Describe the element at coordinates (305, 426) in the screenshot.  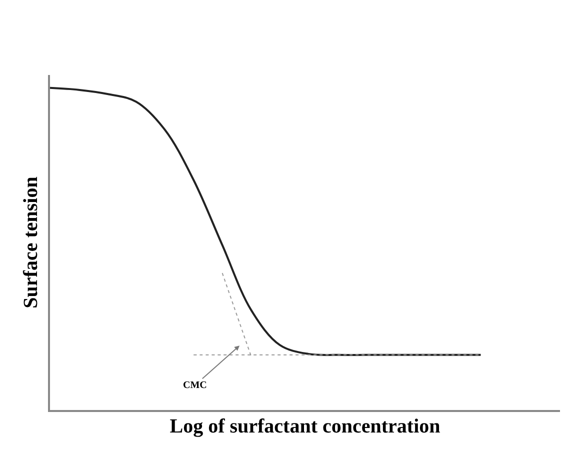
I see `x-axis-title: Log of surfactant concentration` at that location.